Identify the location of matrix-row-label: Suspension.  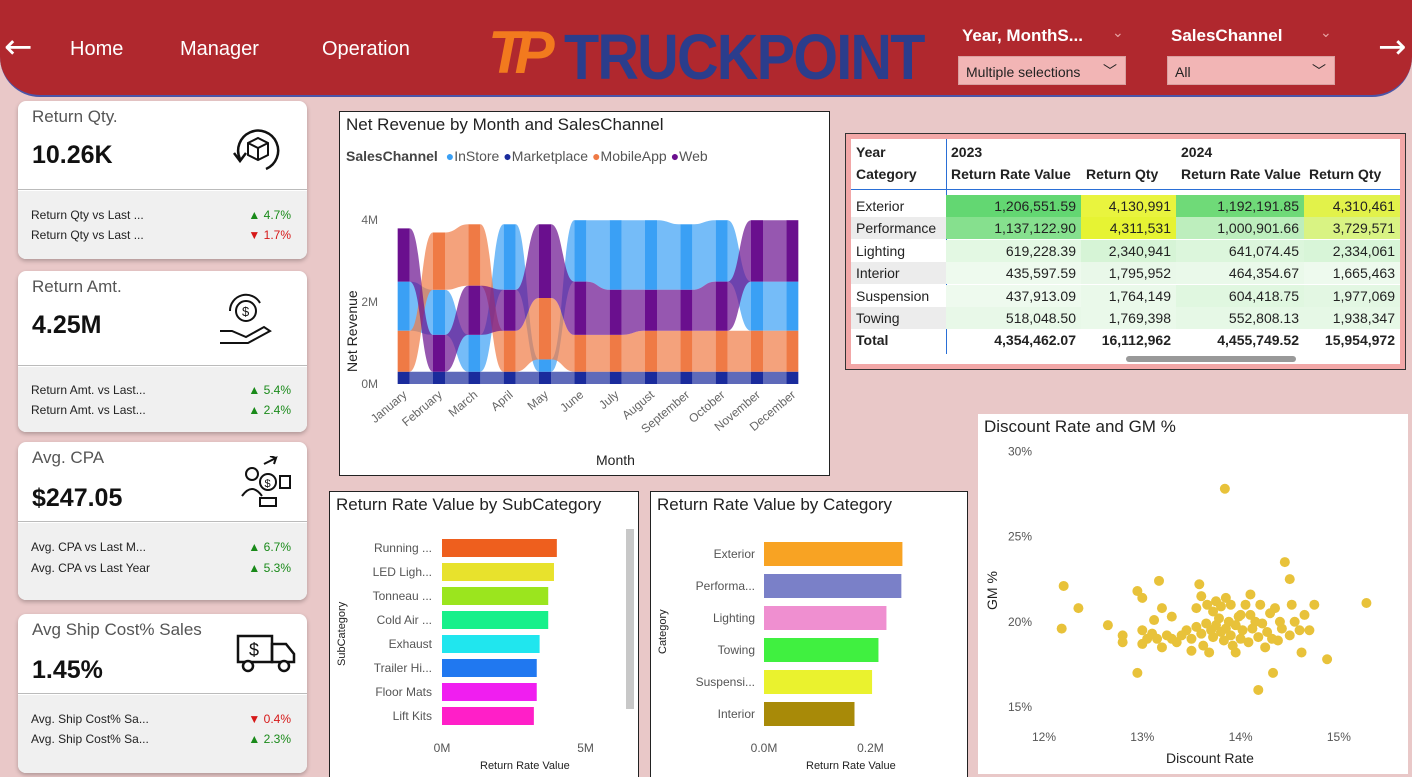
(898, 295).